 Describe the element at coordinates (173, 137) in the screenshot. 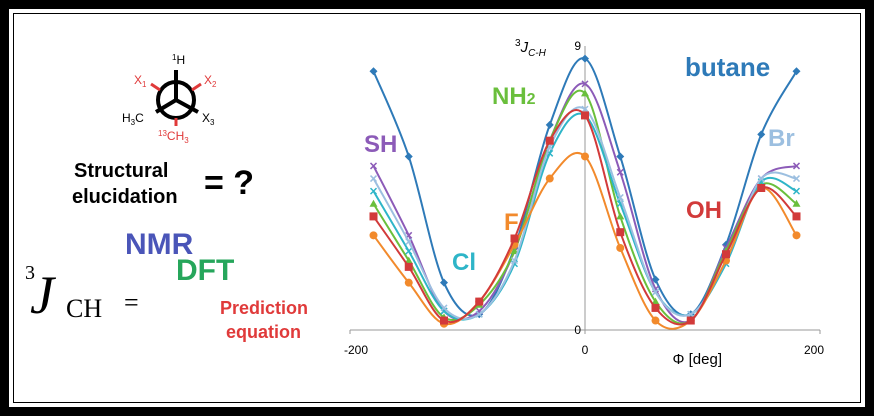

I see `ch3-label: 13CH3` at that location.